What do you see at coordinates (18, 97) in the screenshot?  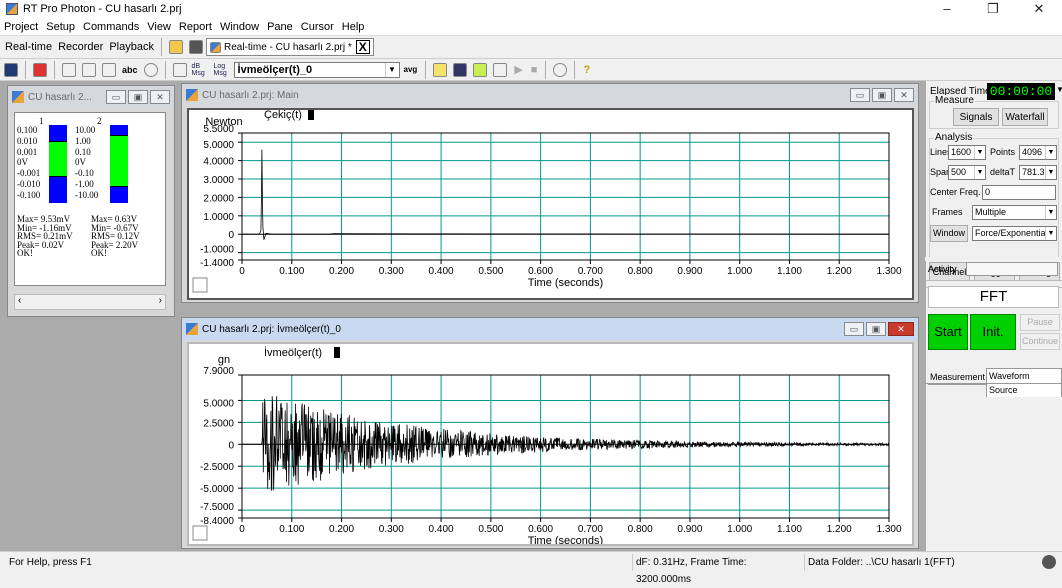 I see `window-icon` at bounding box center [18, 97].